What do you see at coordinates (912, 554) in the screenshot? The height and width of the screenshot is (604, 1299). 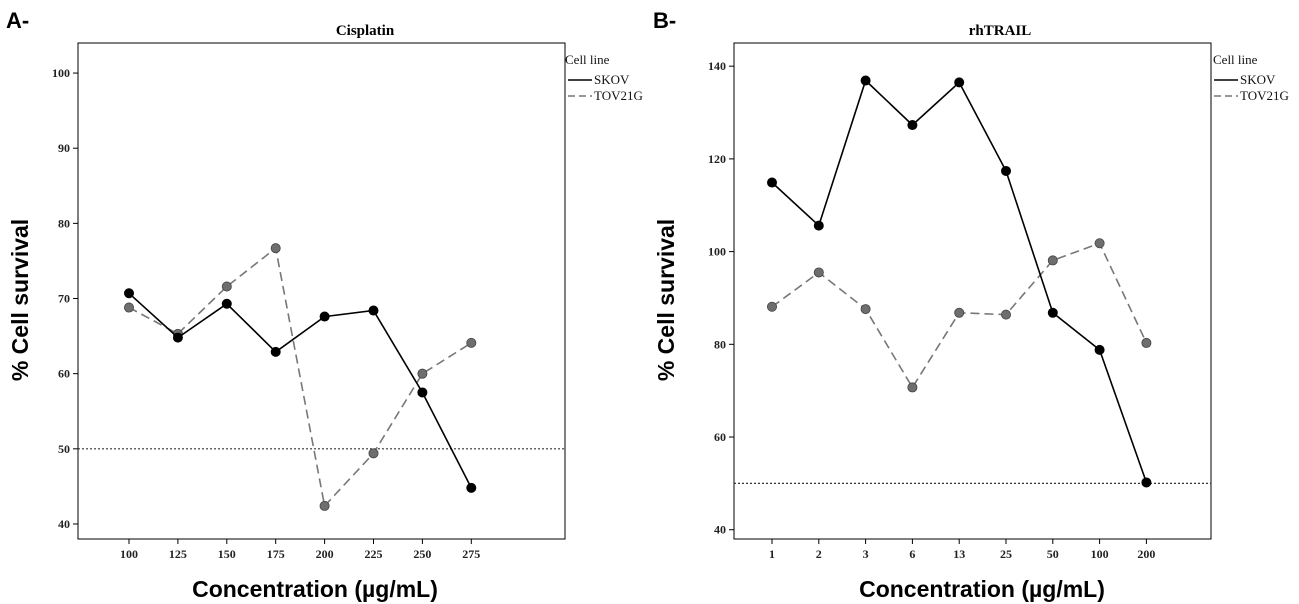 I see `panel-b-x-tick-label: 6` at bounding box center [912, 554].